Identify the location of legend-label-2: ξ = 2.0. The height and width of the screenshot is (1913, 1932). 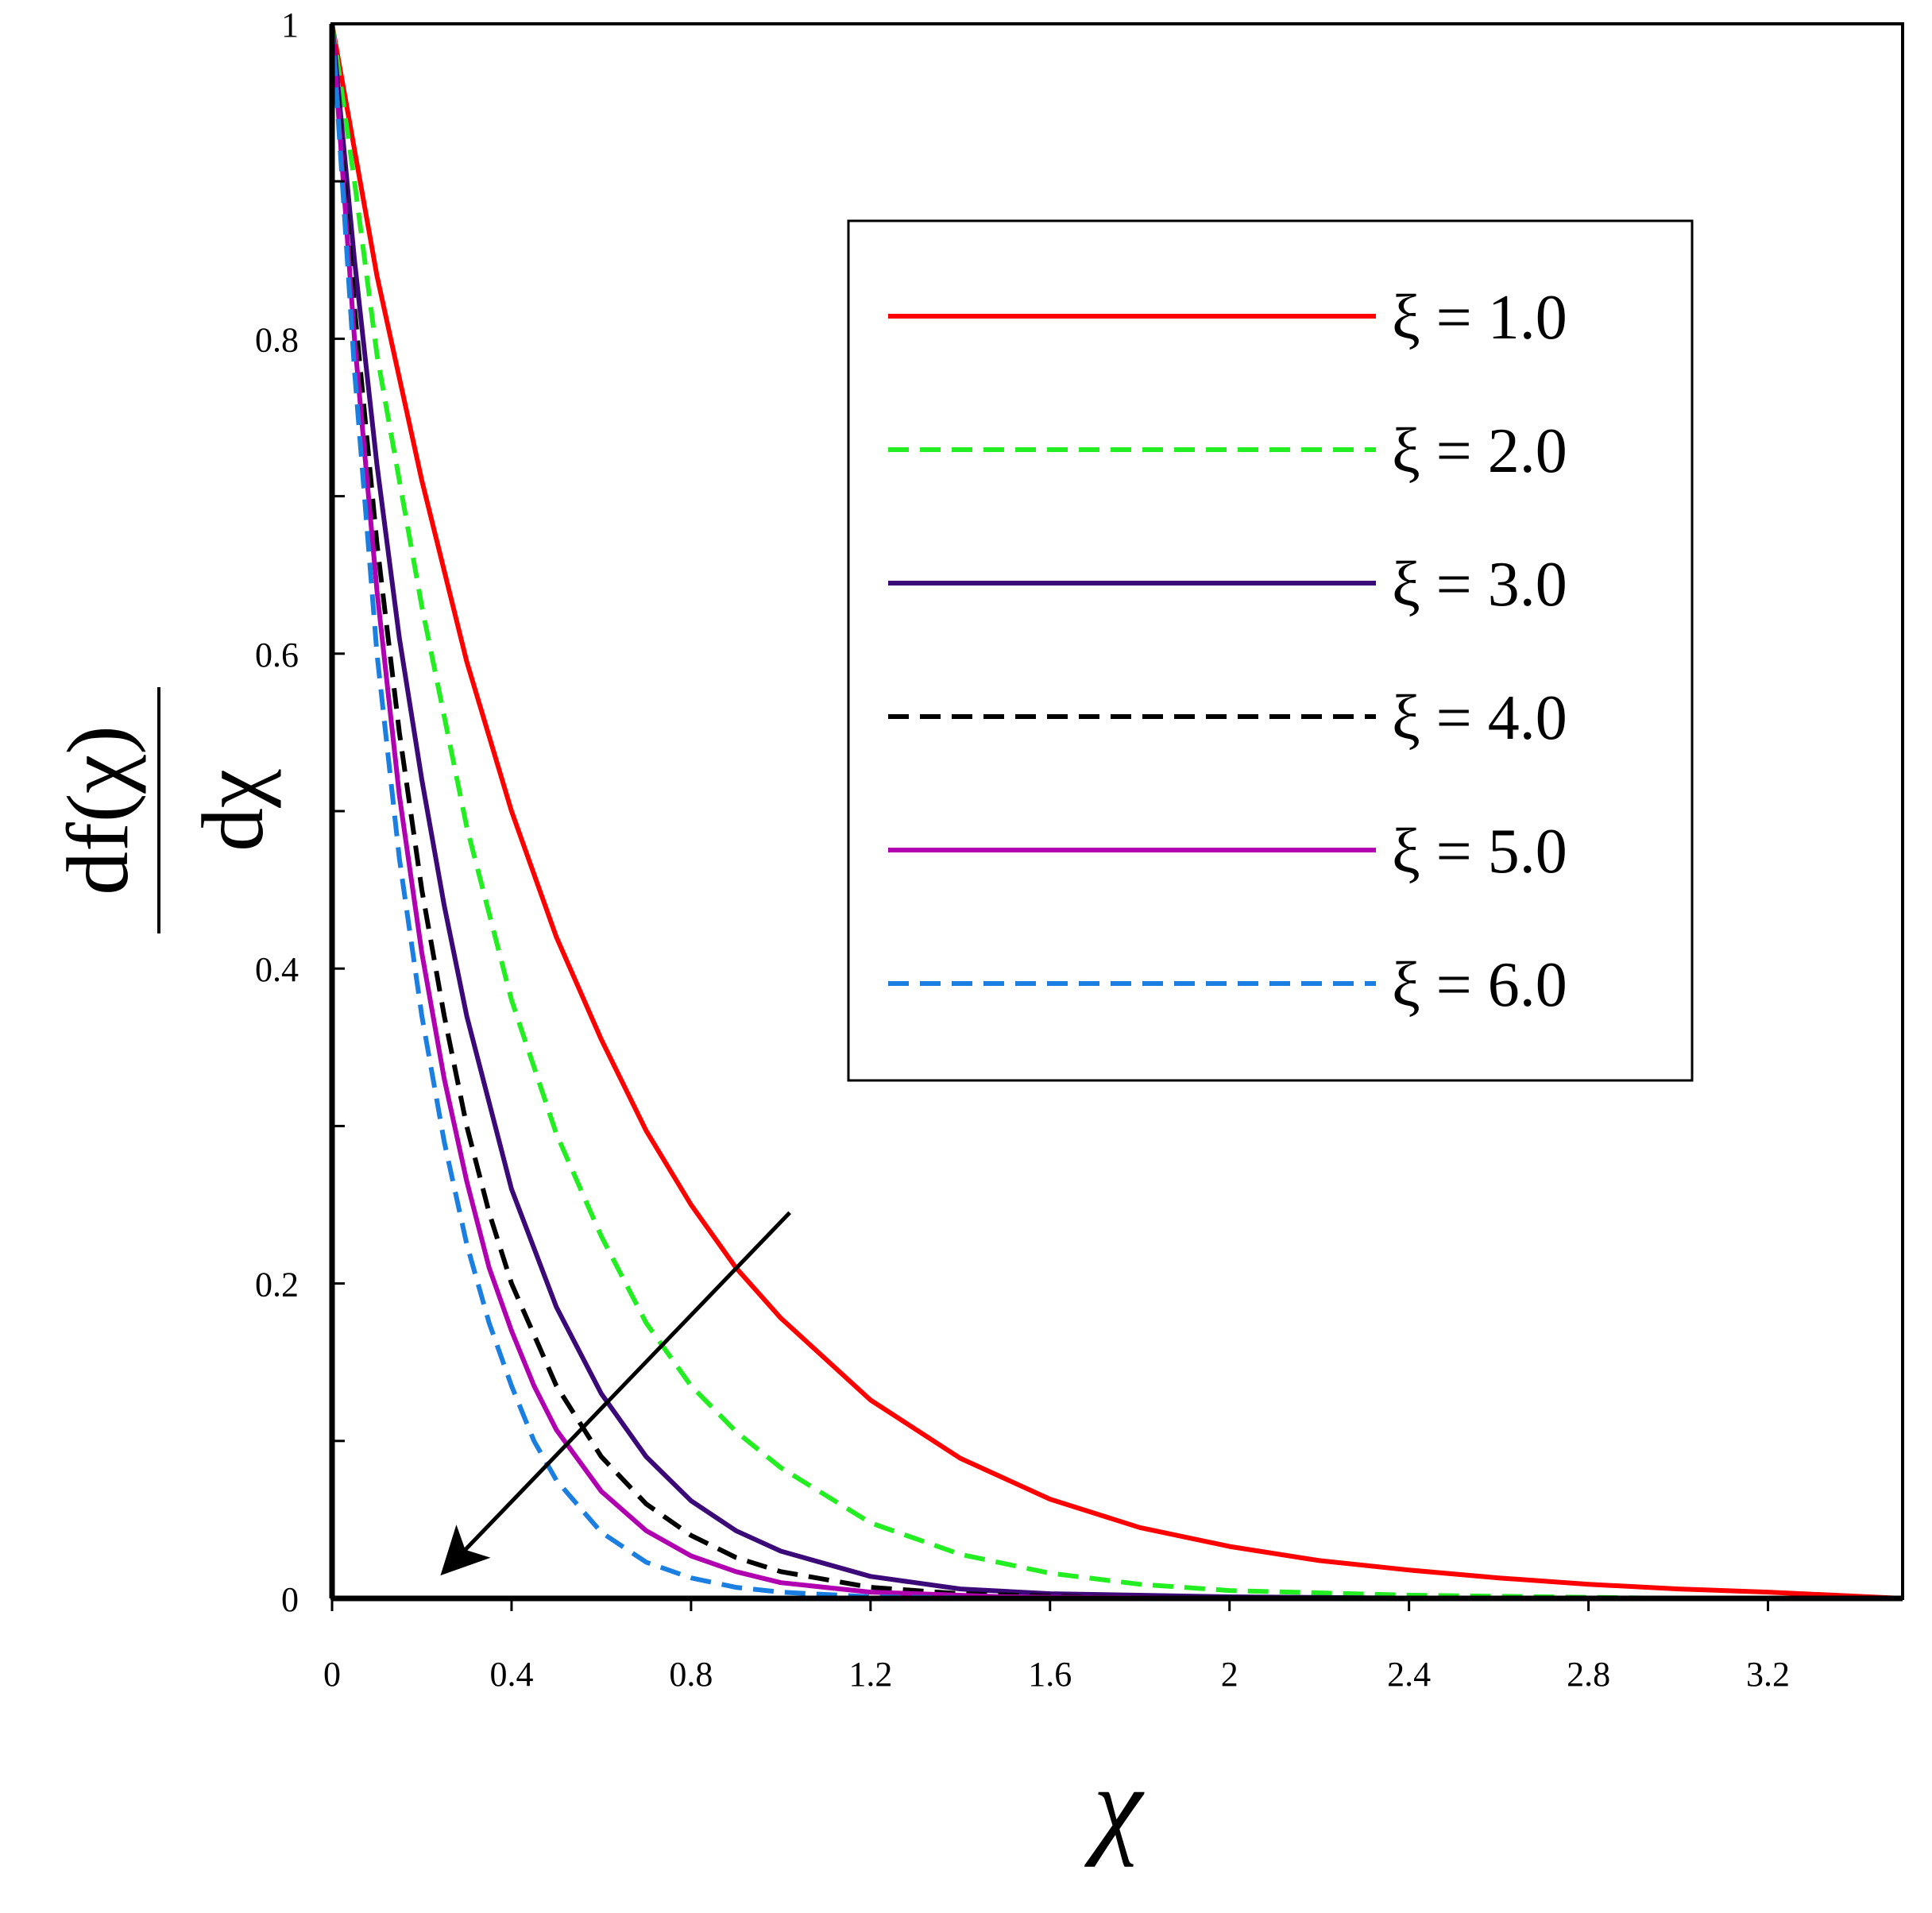
(1480, 451).